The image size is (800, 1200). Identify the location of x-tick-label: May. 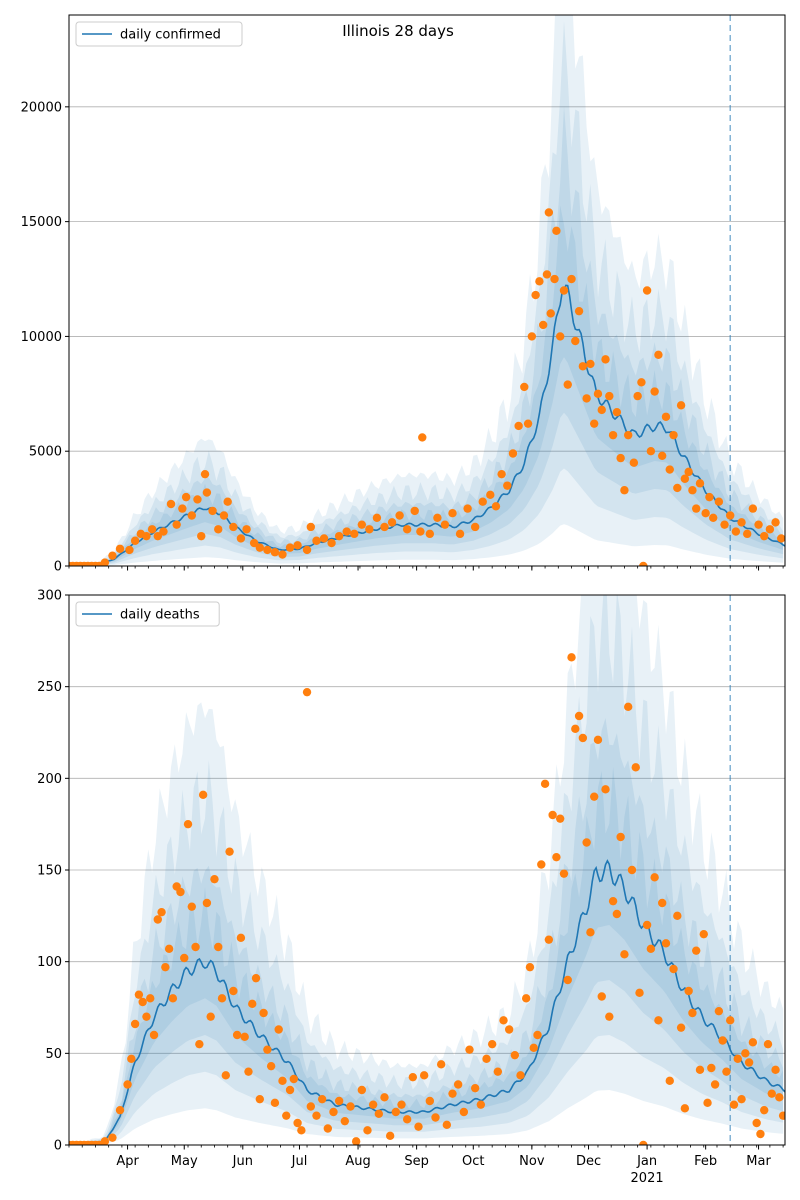
(184, 1161).